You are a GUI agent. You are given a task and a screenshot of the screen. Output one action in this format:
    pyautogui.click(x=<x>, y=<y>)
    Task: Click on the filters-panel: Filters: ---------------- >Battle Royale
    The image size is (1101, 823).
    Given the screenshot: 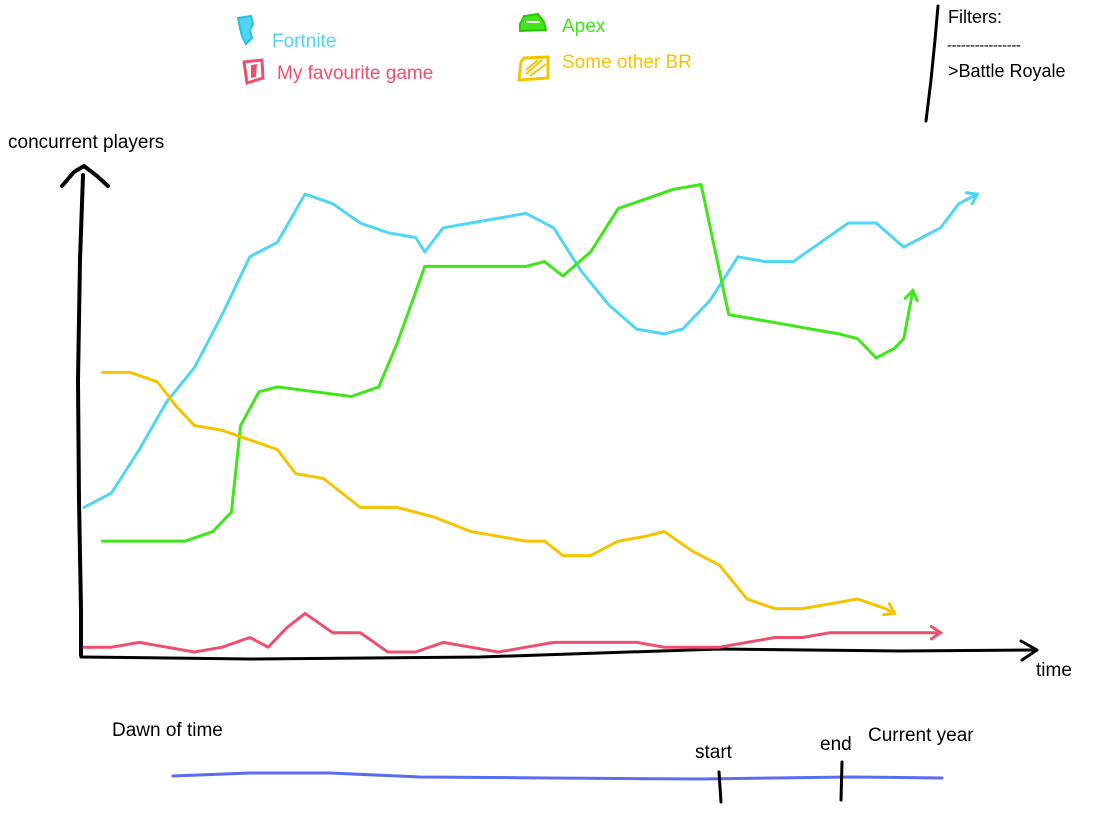 What is the action you would take?
    pyautogui.click(x=995, y=63)
    